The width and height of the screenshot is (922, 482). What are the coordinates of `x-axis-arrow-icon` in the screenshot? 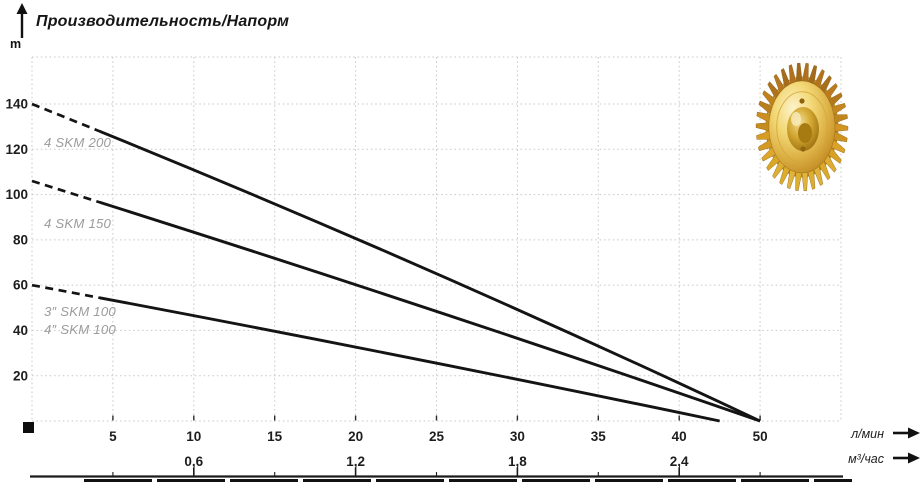 It's located at (906, 433).